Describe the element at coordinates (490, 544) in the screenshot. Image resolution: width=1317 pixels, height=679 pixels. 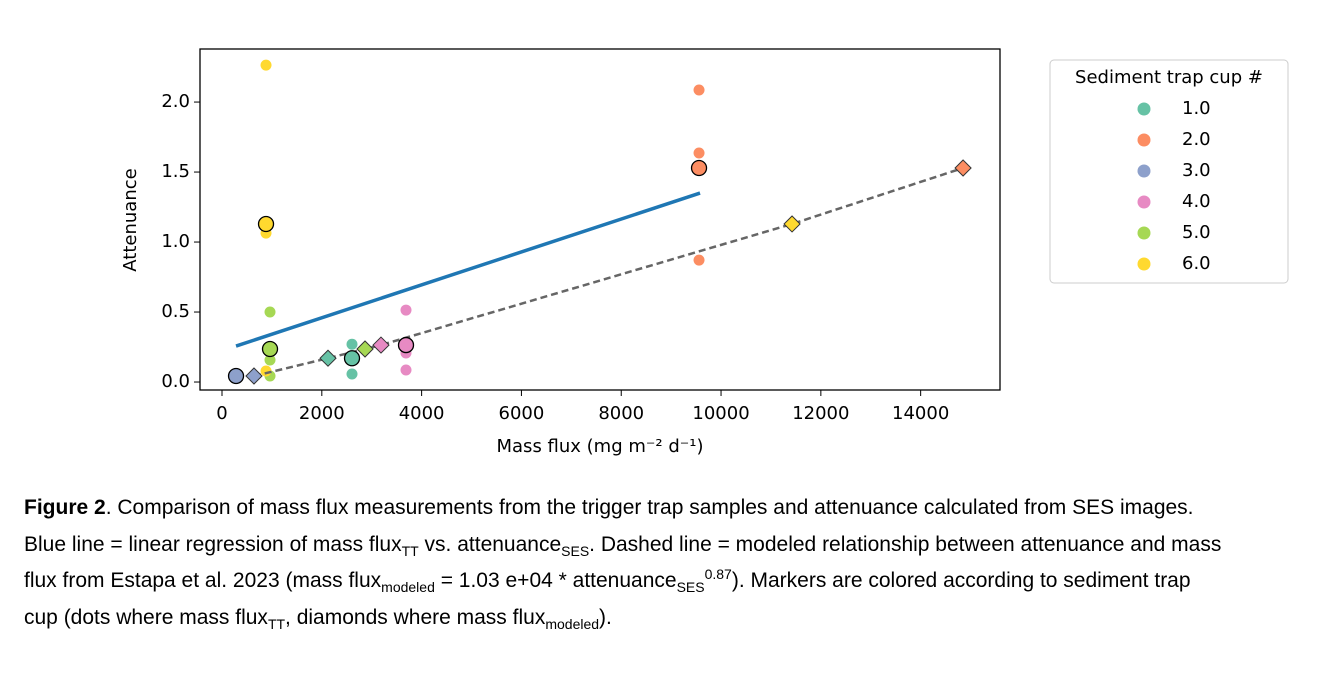
I see `caption-text: vs. attenuance` at that location.